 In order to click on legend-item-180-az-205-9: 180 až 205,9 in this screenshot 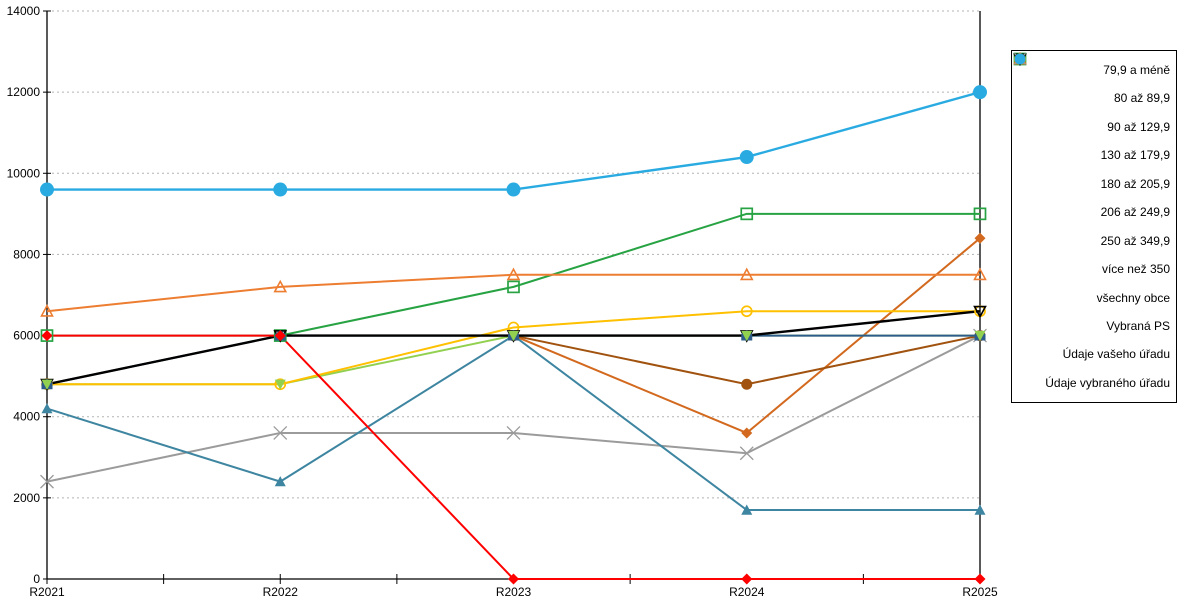, I will do `click(1092, 125)`.